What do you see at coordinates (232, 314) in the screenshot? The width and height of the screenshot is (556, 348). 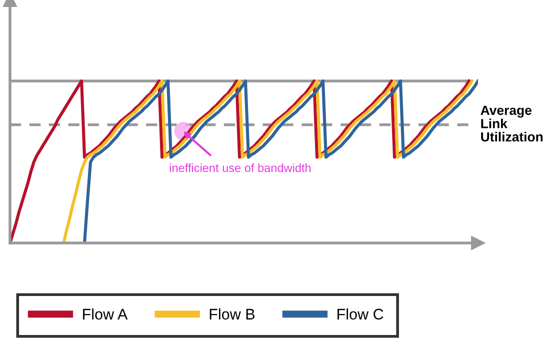 I see `legend-label: Flow B` at bounding box center [232, 314].